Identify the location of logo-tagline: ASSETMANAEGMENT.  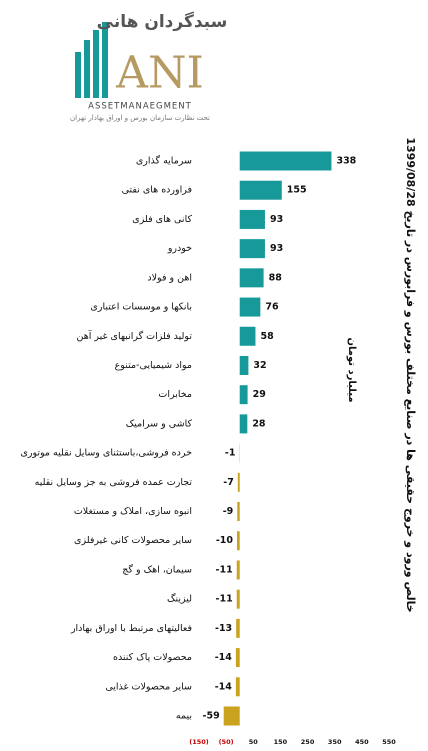
(140, 107).